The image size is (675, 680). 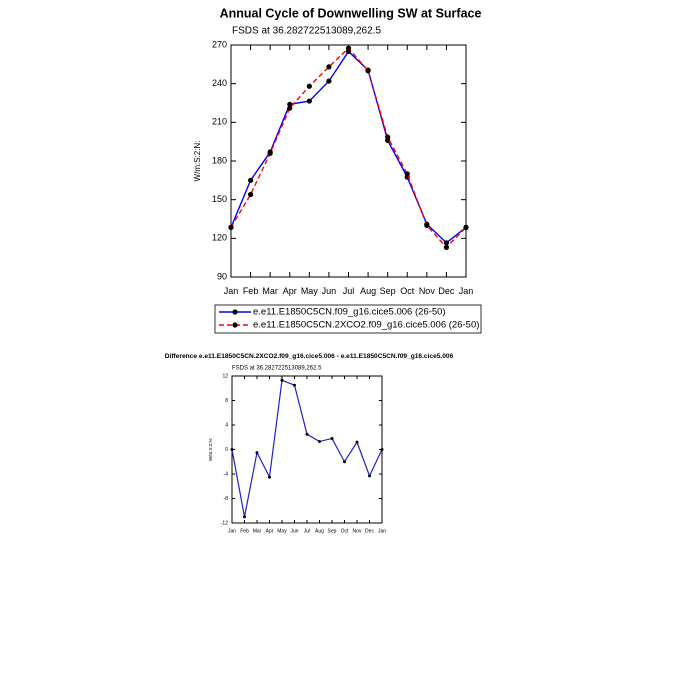 I want to click on y-tick-label: 150, so click(x=219, y=199).